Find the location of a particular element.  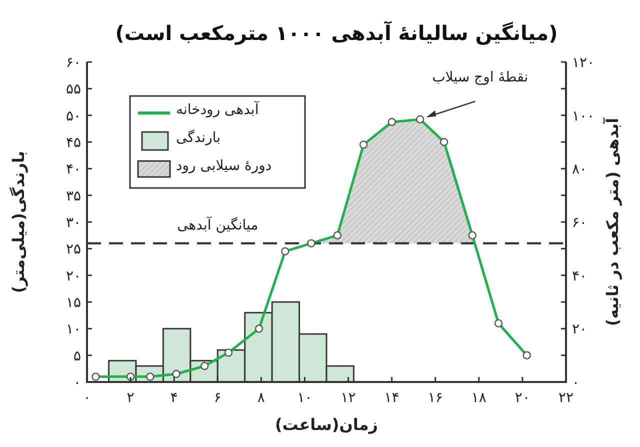

x-tick-label: ۲ is located at coordinates (130, 398).